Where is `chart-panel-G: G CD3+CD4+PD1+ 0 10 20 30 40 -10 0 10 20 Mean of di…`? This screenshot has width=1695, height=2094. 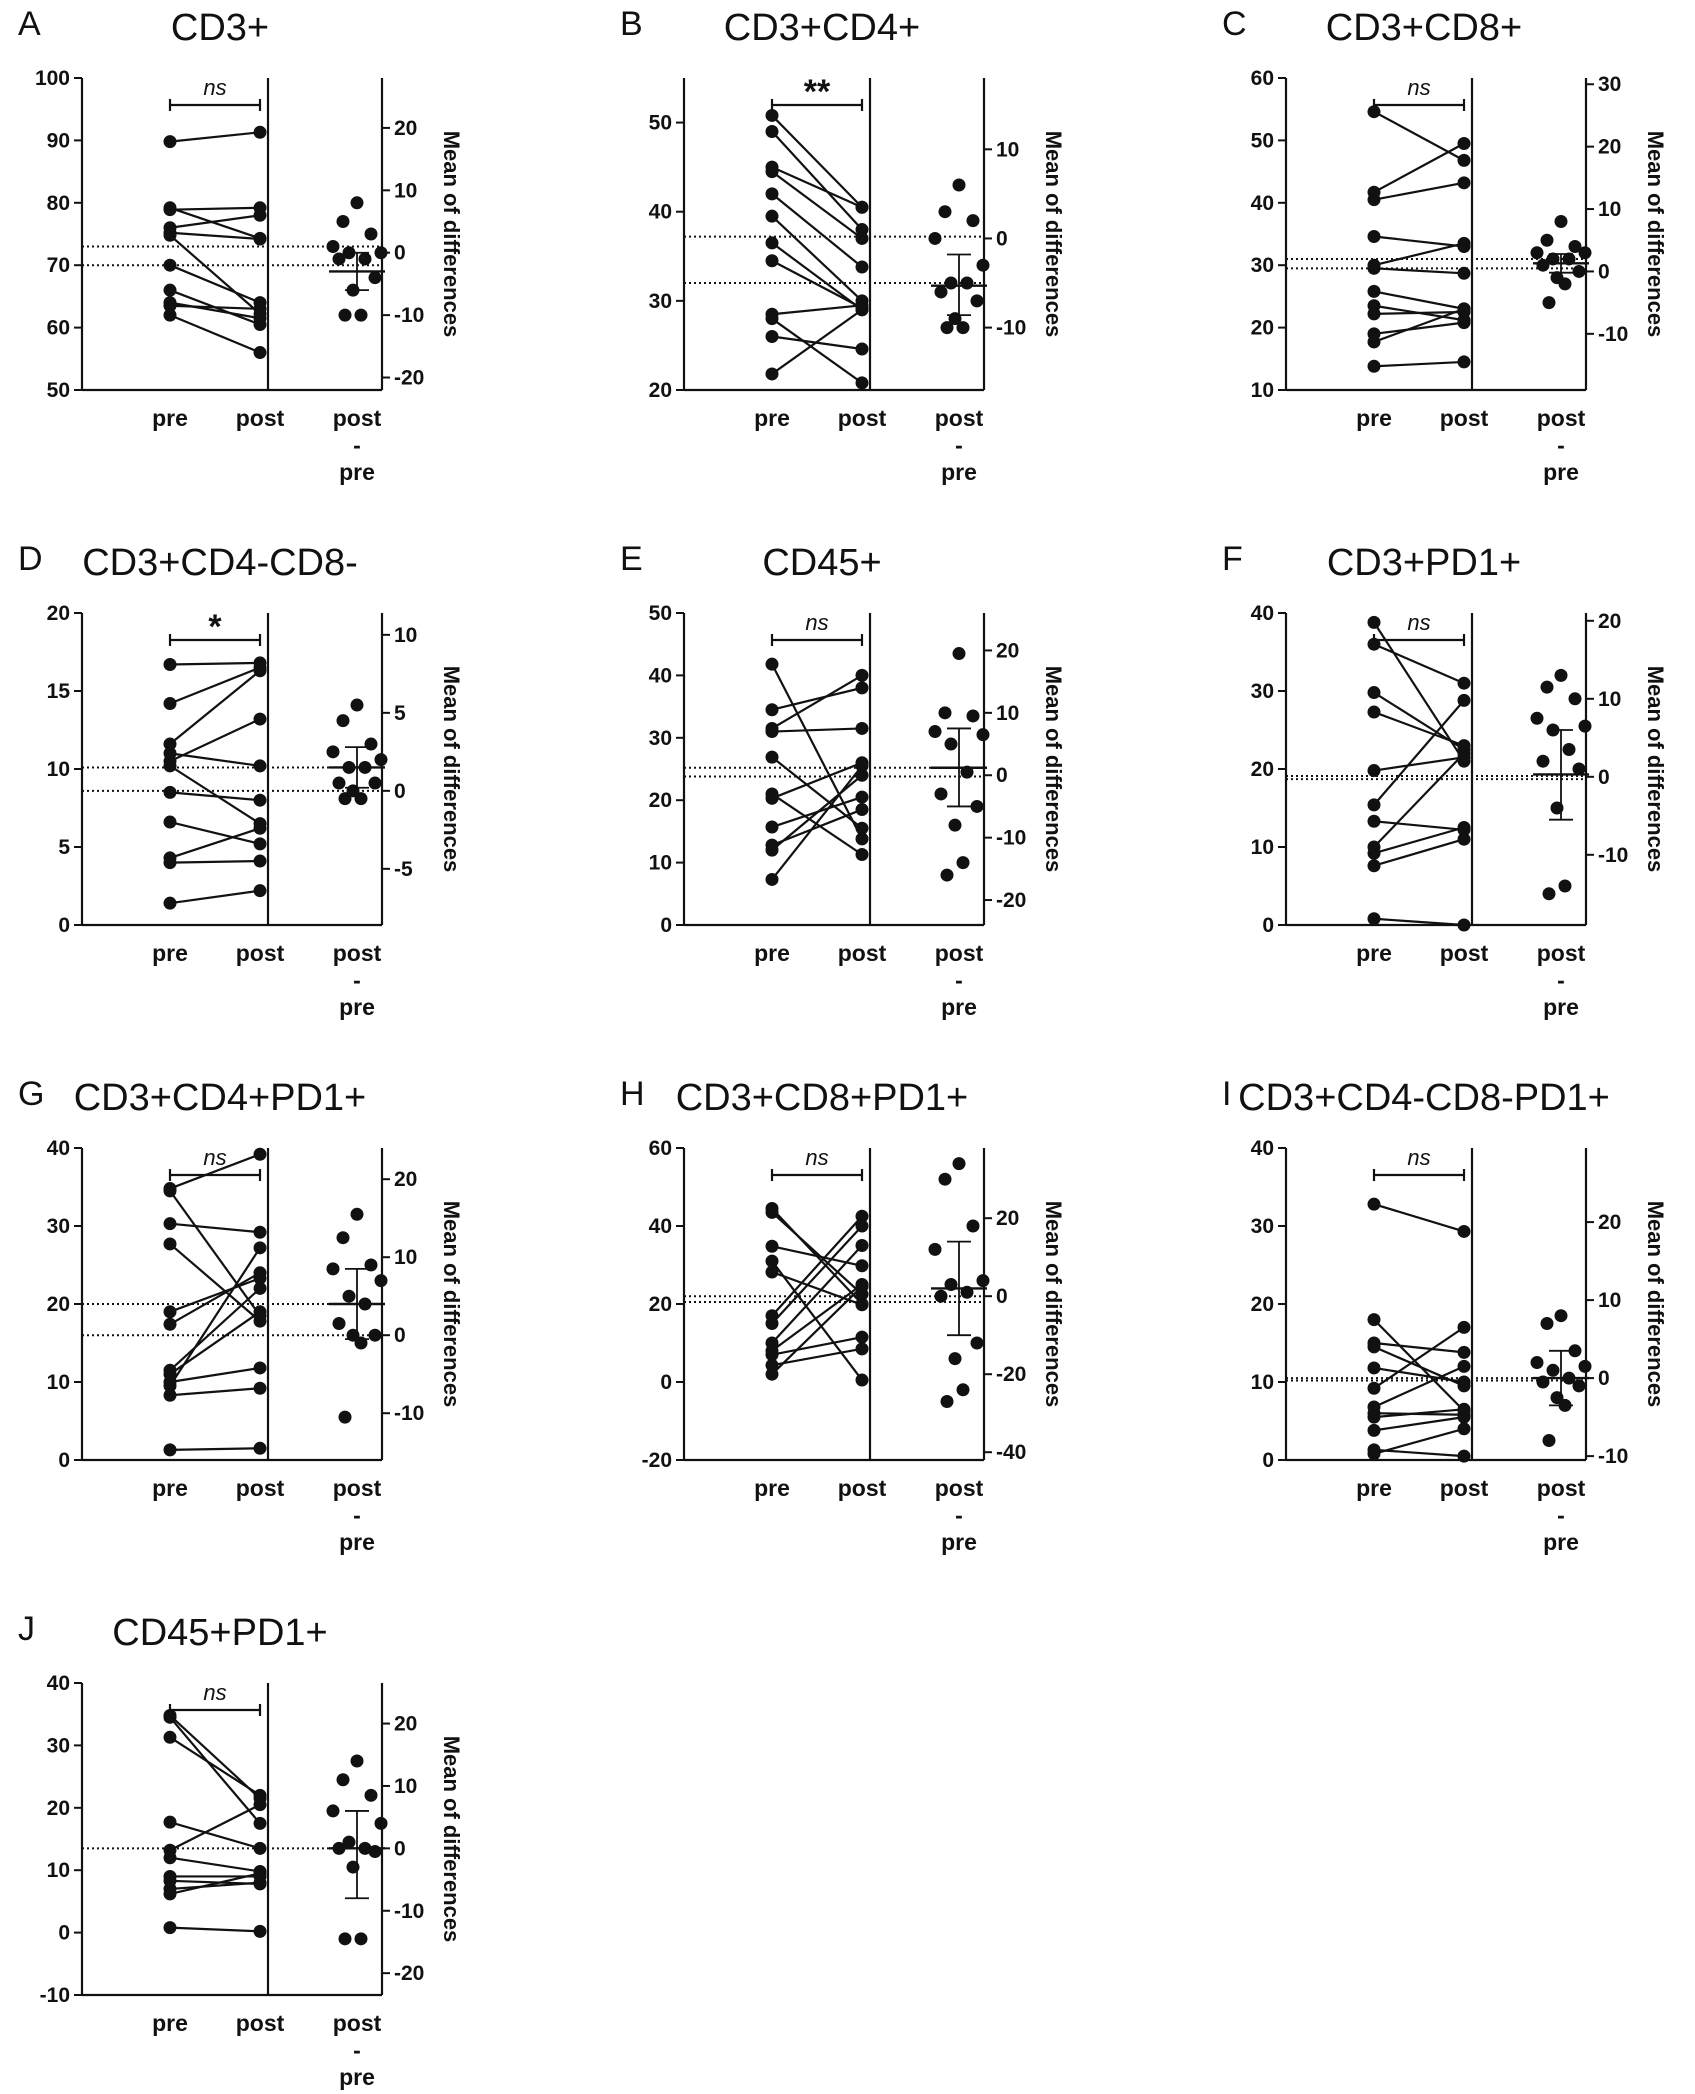 chart-panel-G: G CD3+CD4+PD1+ 0 10 20 30 40 -10 0 10 20 Mean of di… is located at coordinates (241, 1315).